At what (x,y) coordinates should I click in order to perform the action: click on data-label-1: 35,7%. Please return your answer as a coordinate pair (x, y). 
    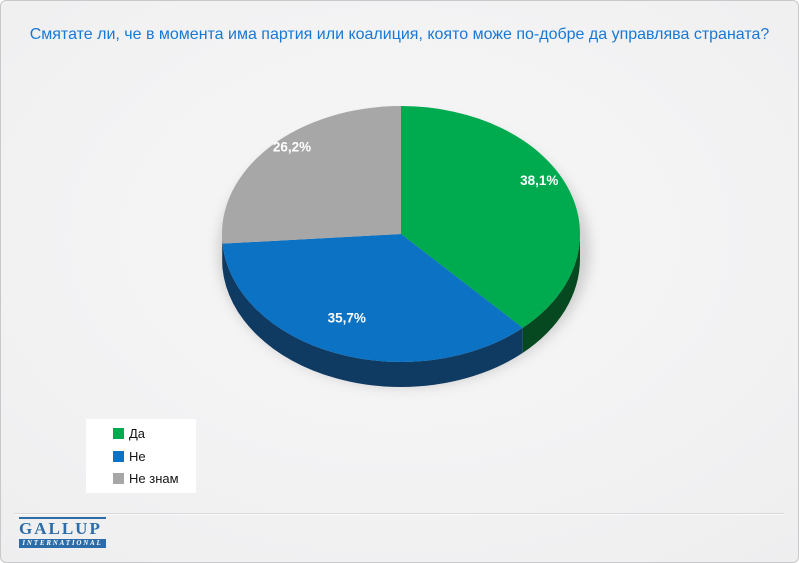
    Looking at the image, I should click on (347, 317).